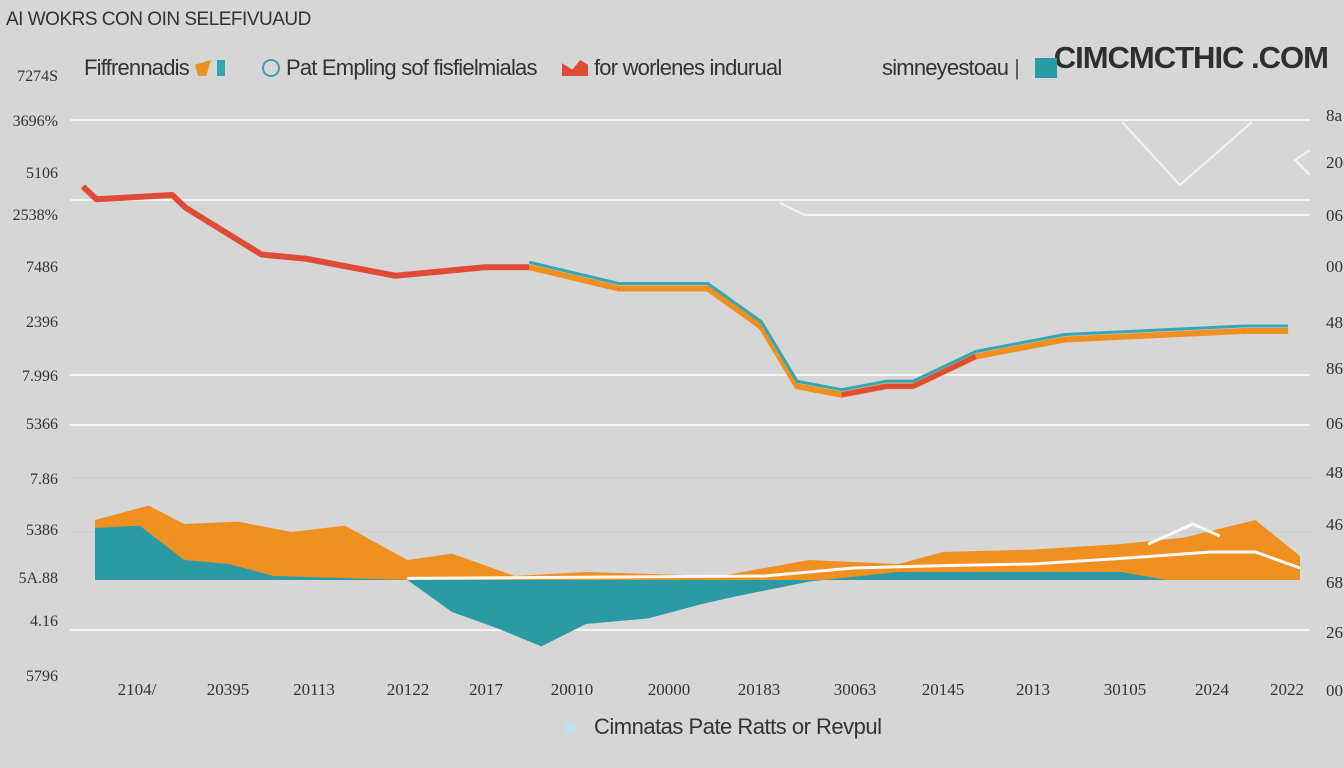 This screenshot has height=768, width=1344. I want to click on legend-label: Fiffrennadis, so click(137, 67).